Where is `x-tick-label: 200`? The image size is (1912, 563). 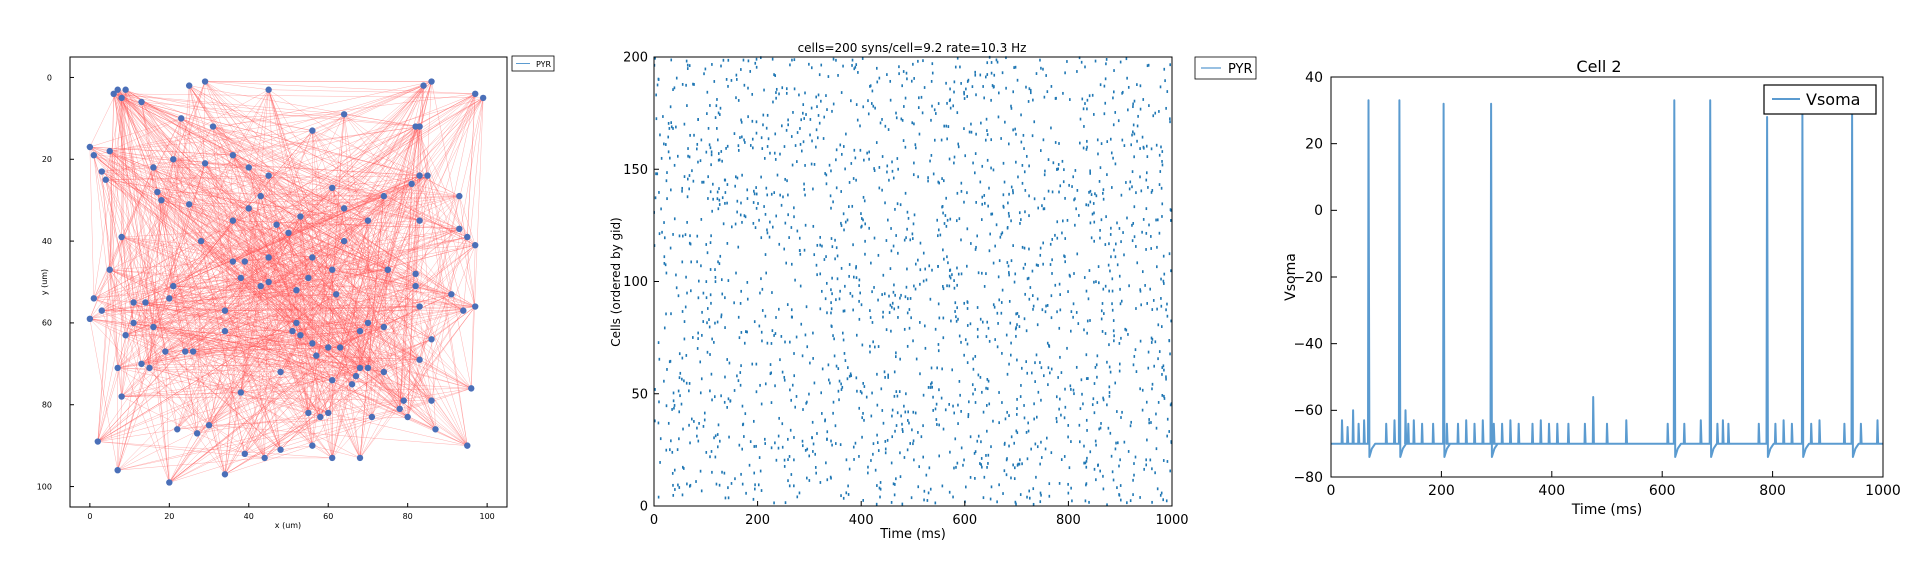
x-tick-label: 200 is located at coordinates (1441, 491).